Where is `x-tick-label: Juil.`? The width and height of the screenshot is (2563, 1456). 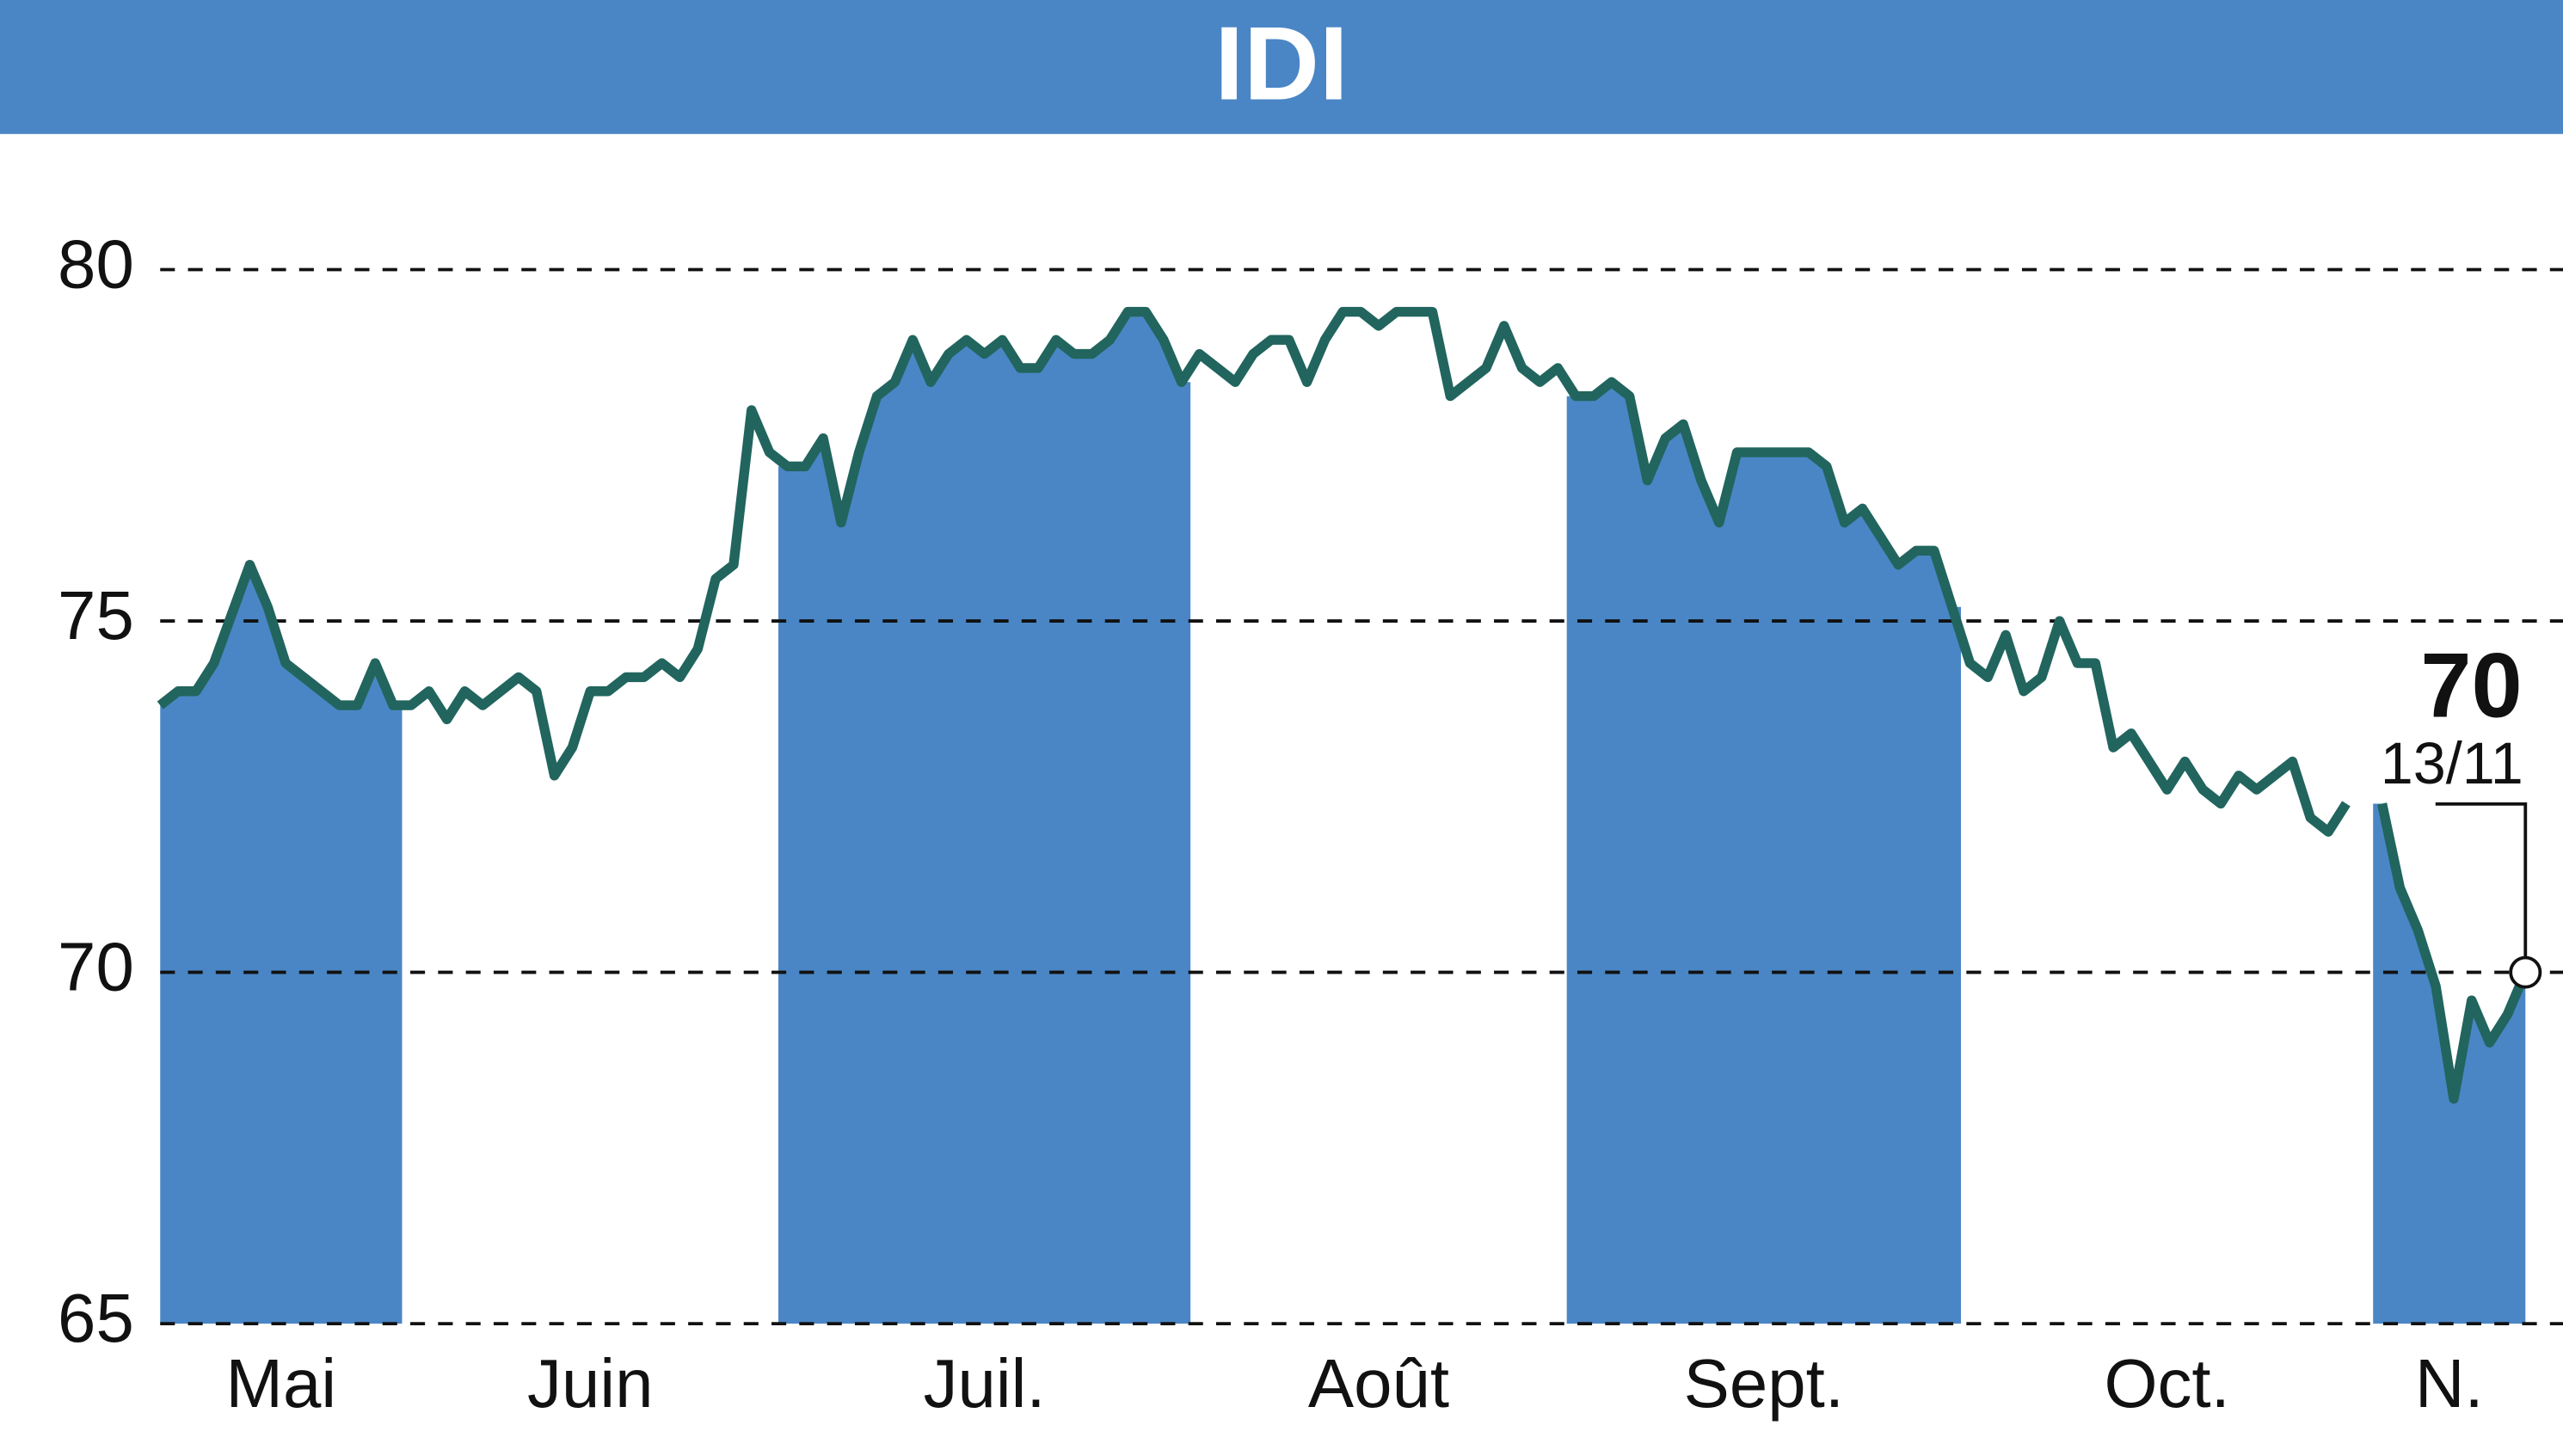 x-tick-label: Juil. is located at coordinates (985, 1383).